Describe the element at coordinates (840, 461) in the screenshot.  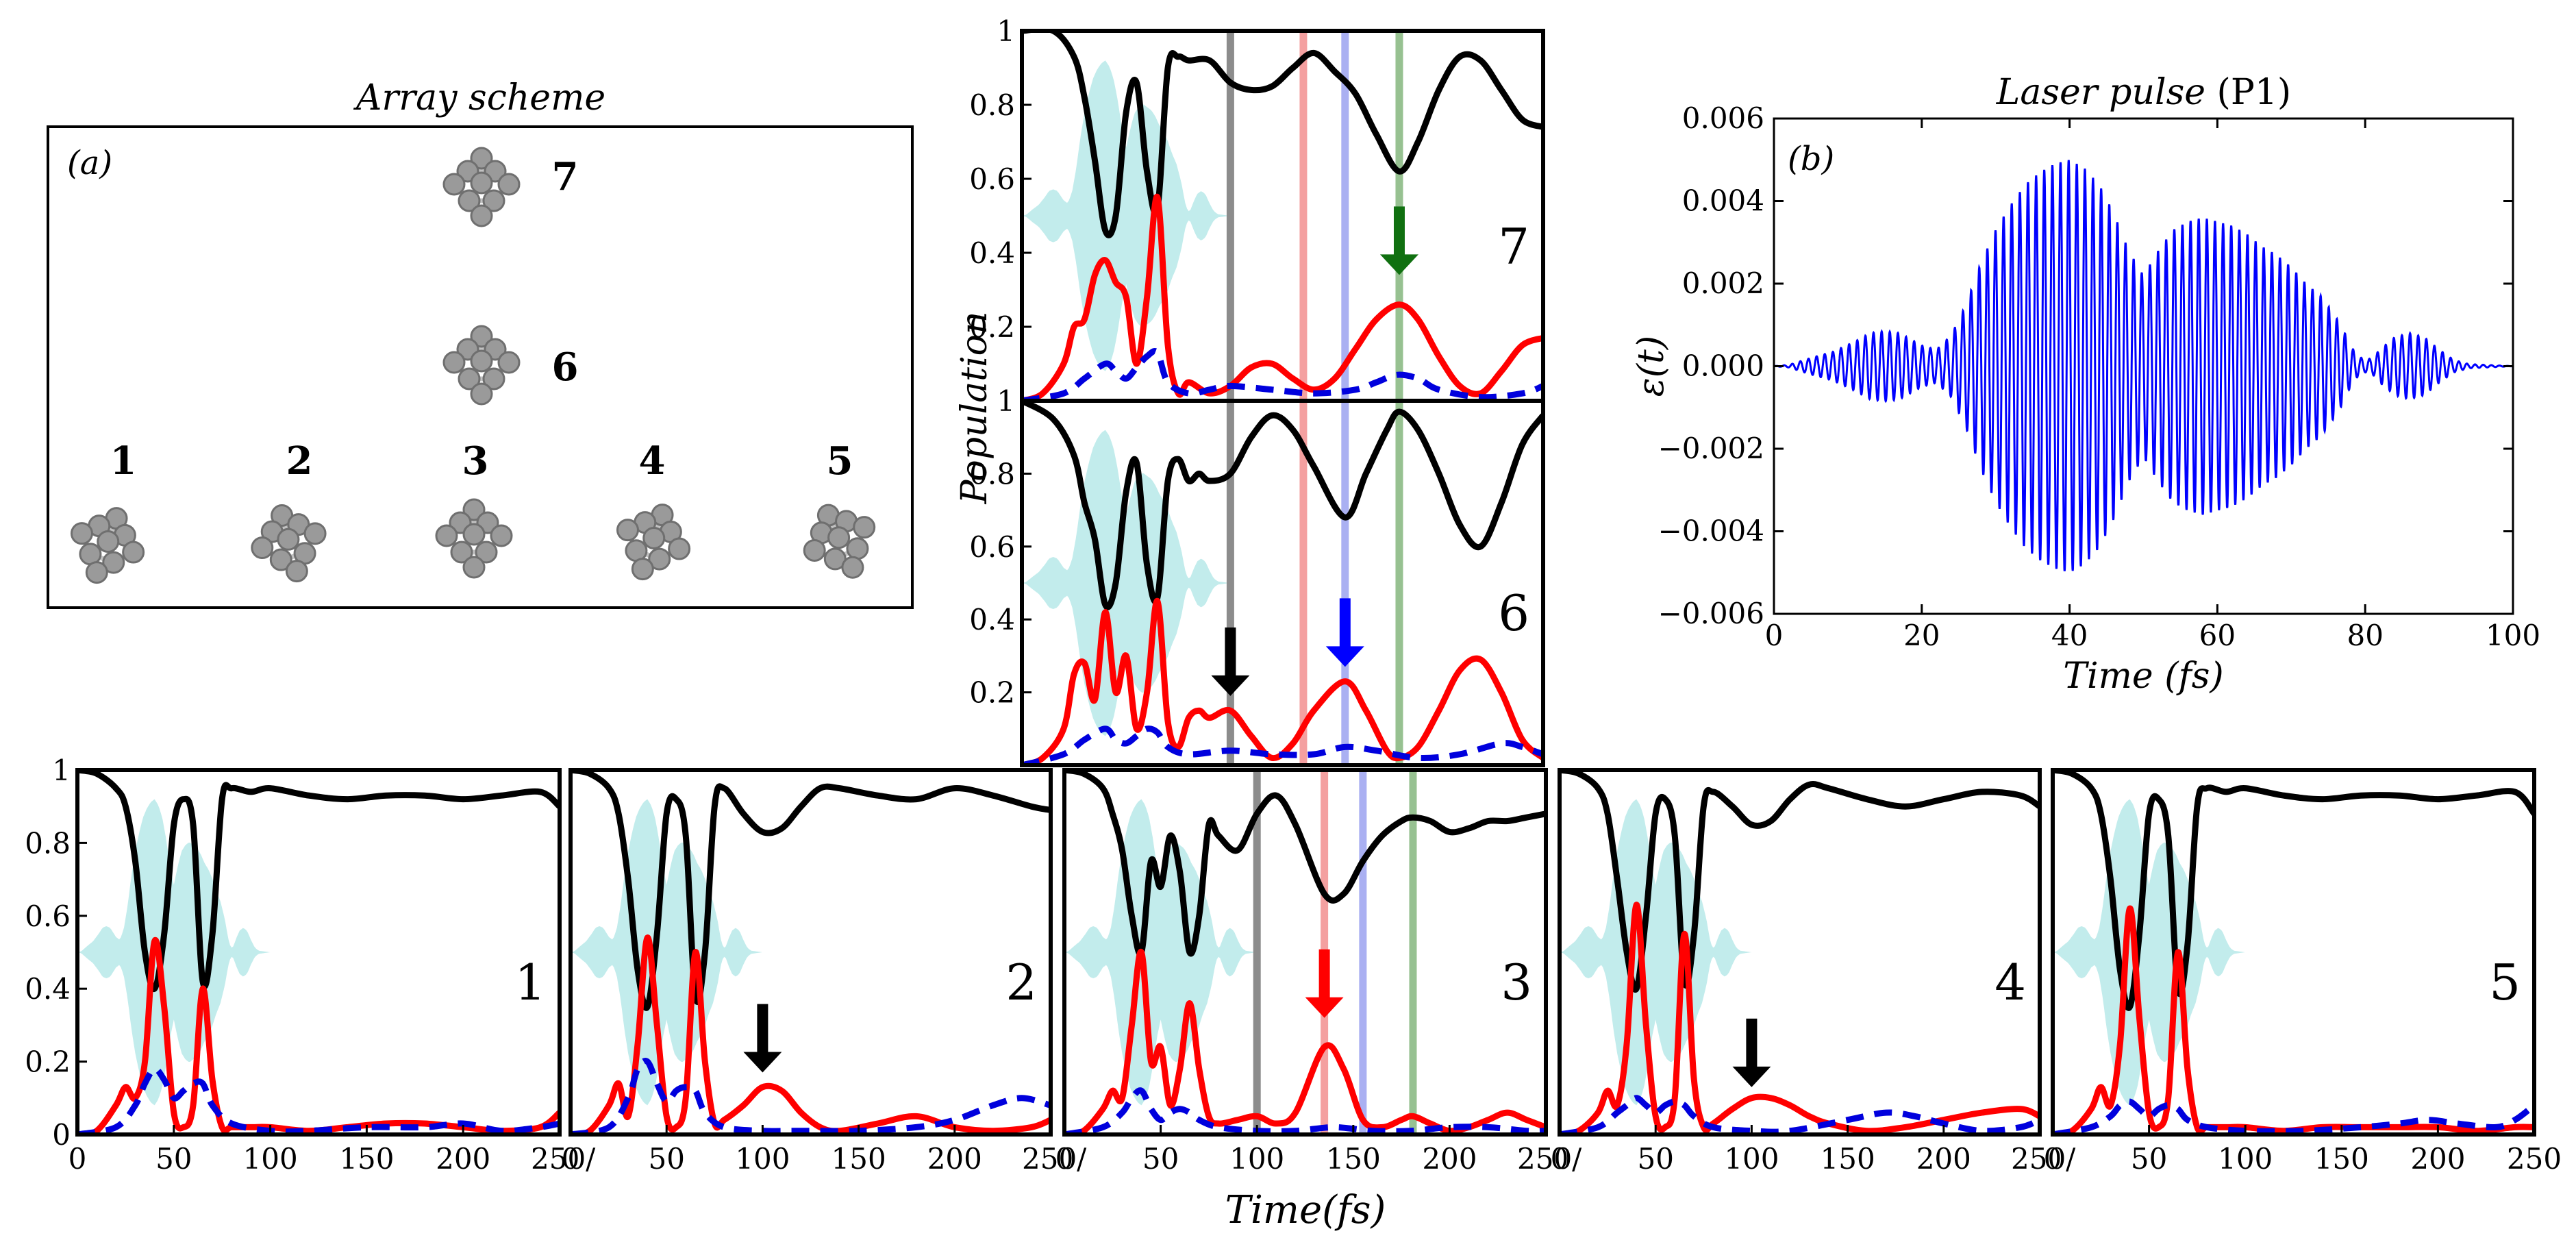
I see `site-label-5: 5` at that location.